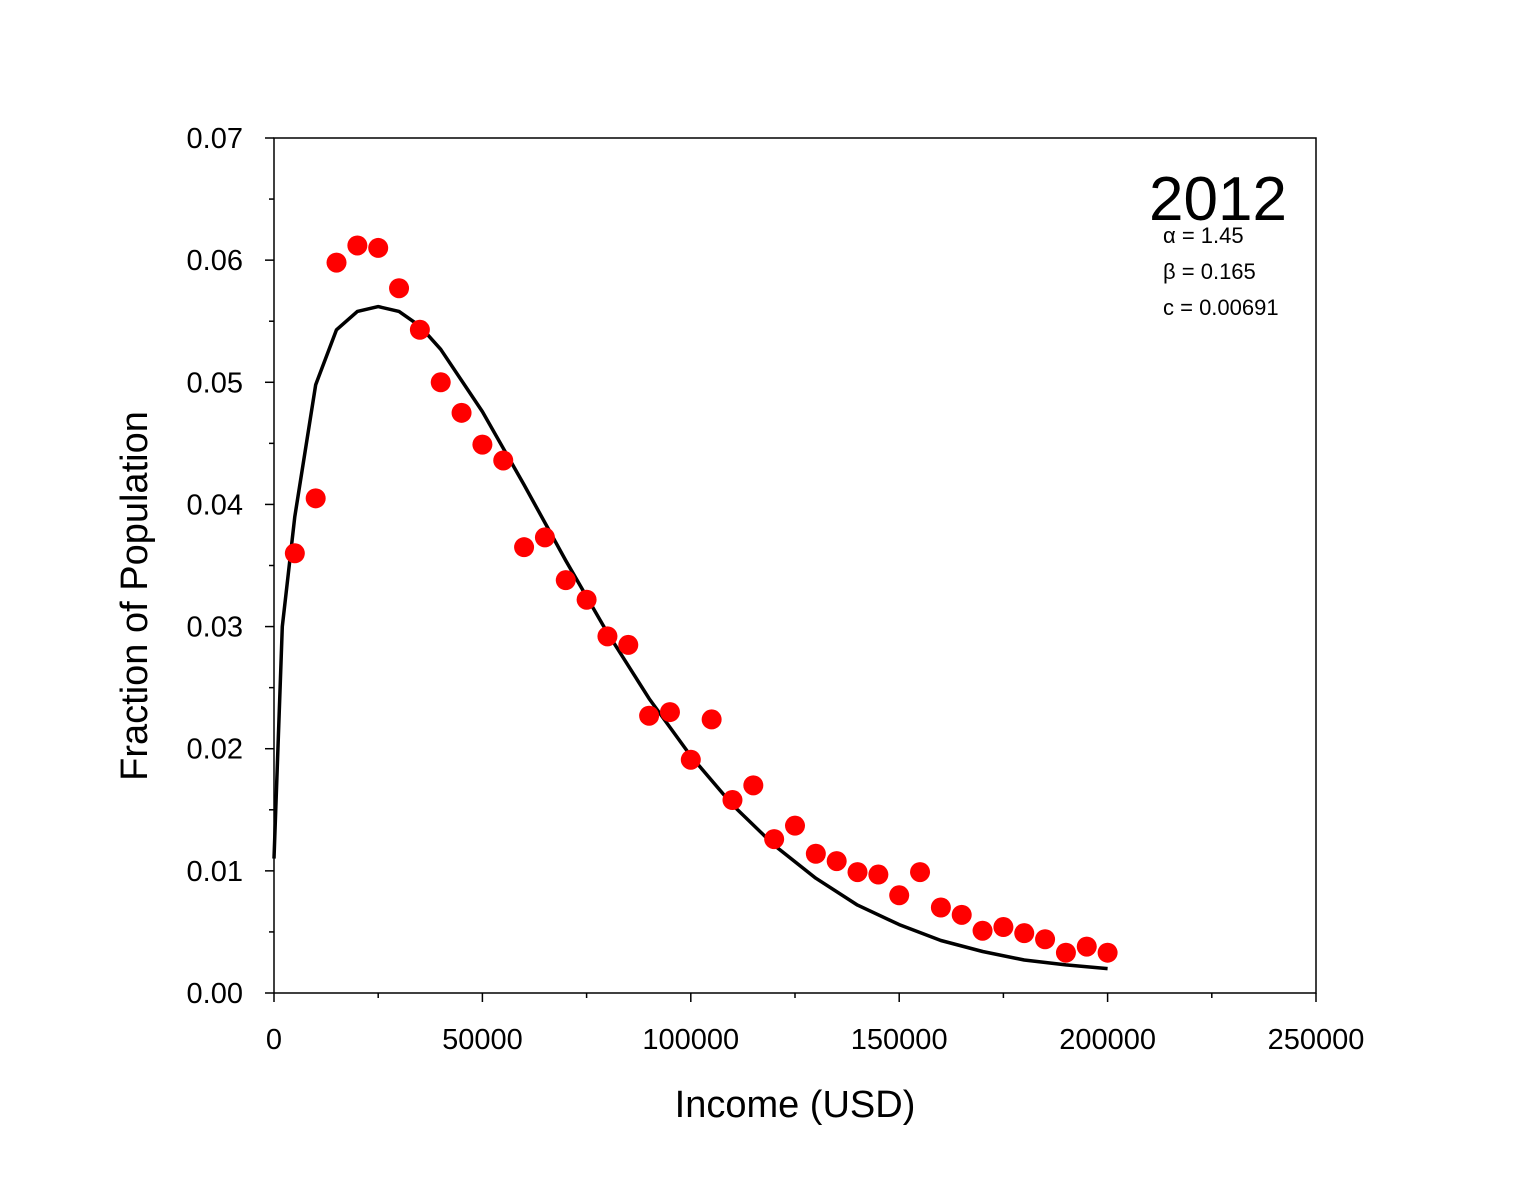  What do you see at coordinates (899, 1040) in the screenshot?
I see `x-tick-label: 150000` at bounding box center [899, 1040].